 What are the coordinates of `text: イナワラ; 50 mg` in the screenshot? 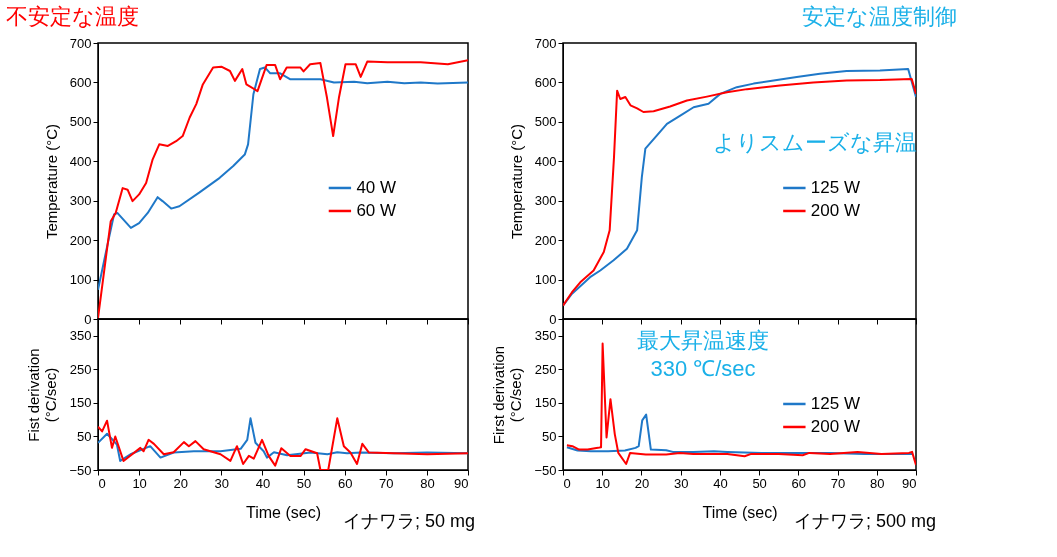 It's located at (409, 521).